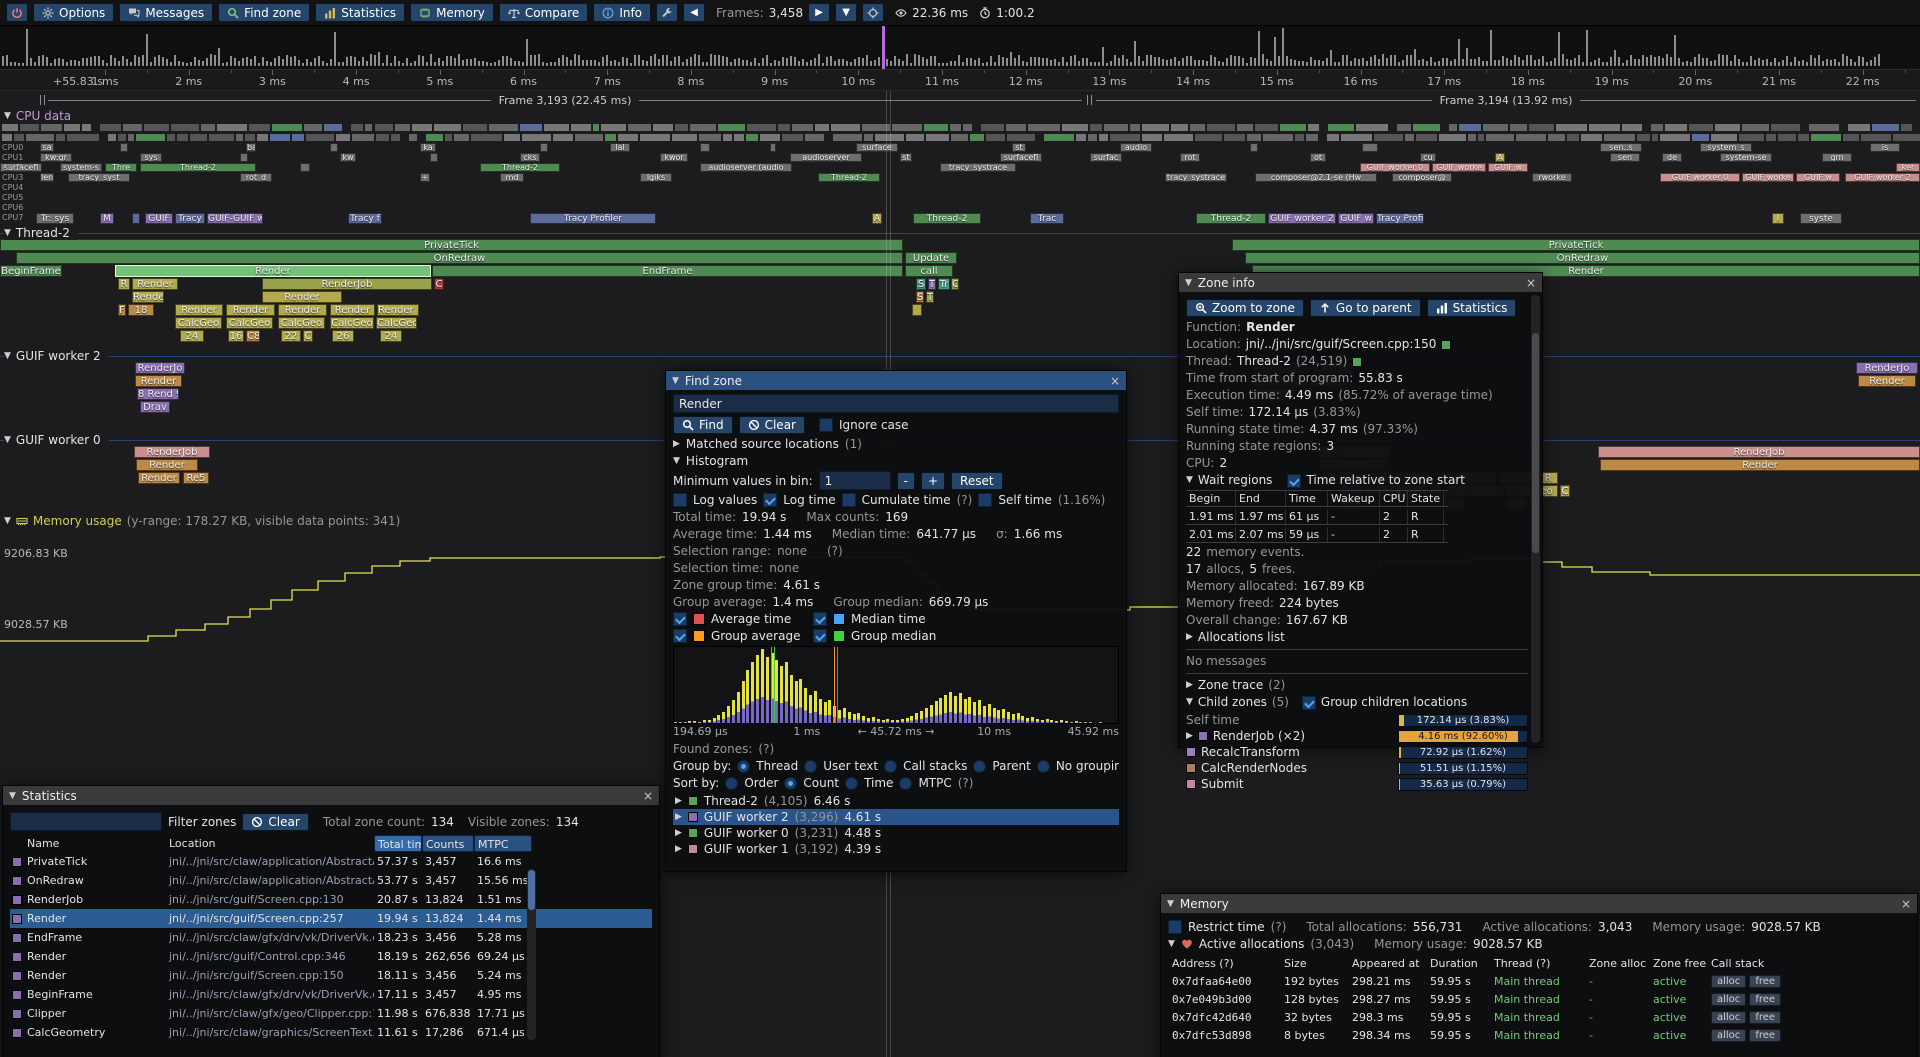  What do you see at coordinates (849, 177) in the screenshot?
I see `cpu-zone: Thread-2` at bounding box center [849, 177].